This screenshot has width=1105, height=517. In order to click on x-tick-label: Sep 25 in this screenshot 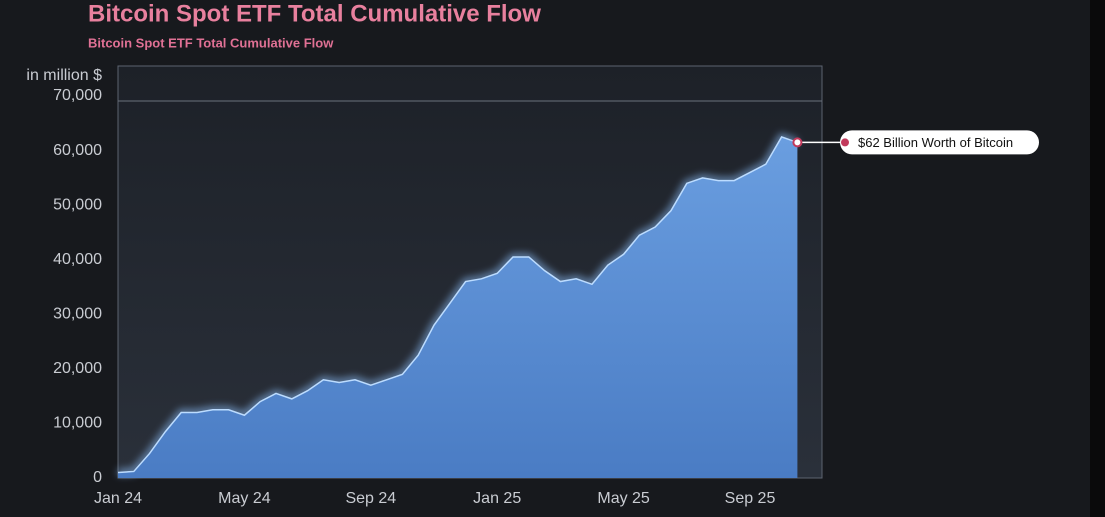, I will do `click(750, 498)`.